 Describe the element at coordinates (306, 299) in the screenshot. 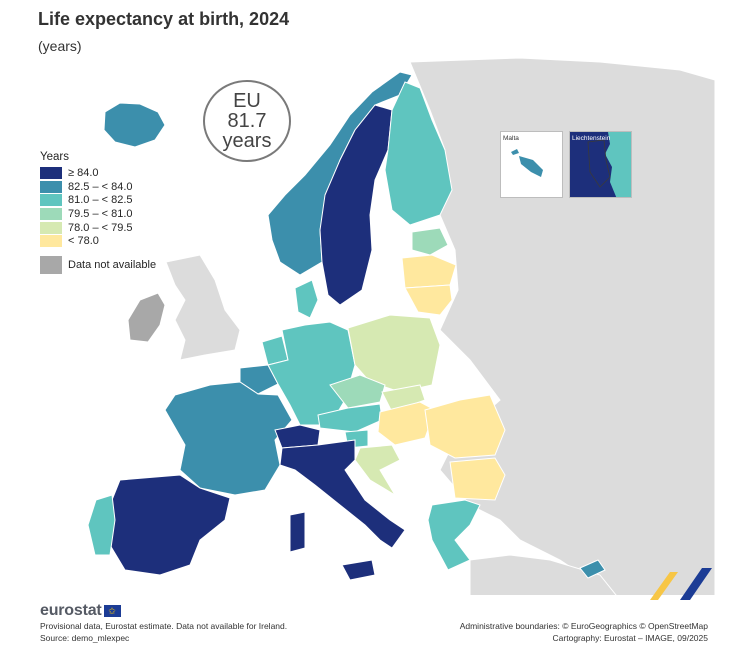

I see `country-denmark` at that location.